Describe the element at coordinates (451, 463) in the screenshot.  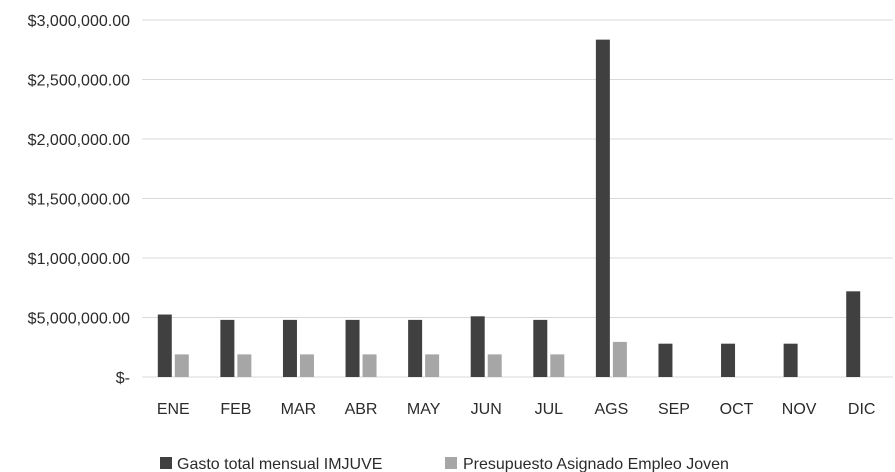
I see `legend-swatch-presupuesto` at that location.